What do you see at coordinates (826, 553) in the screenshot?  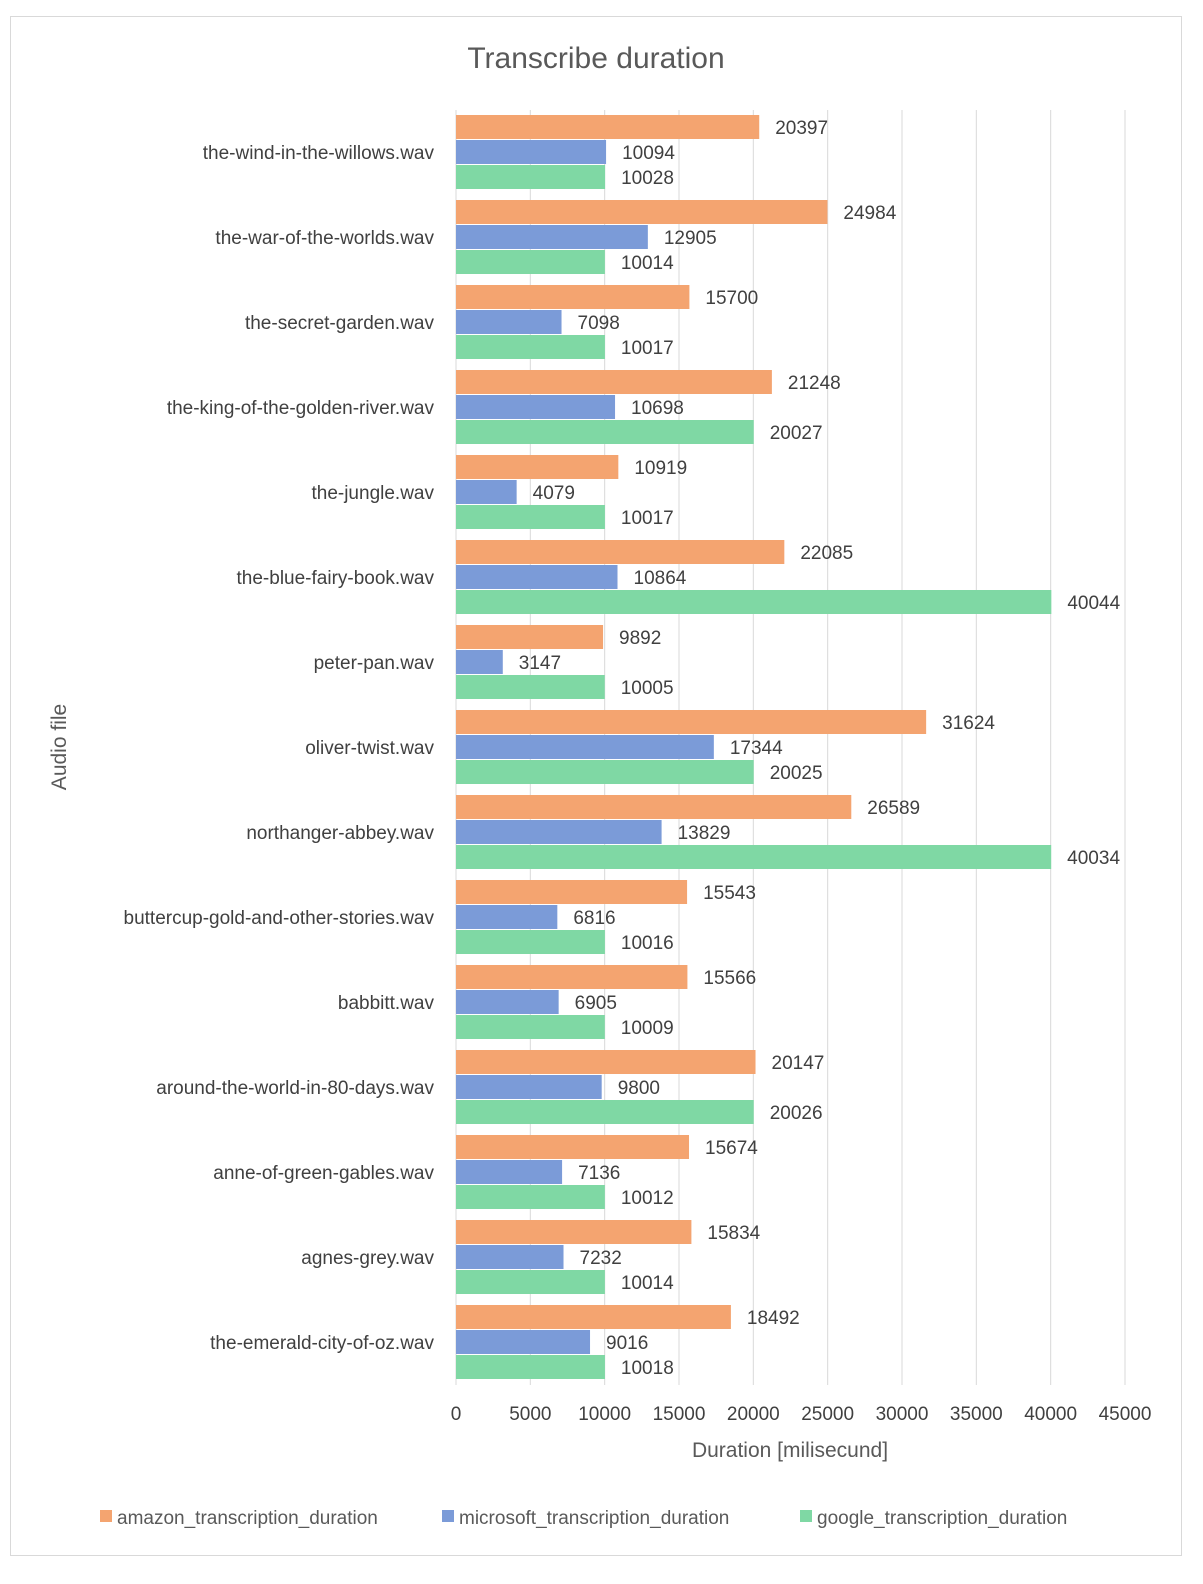 I see `data-label: 22085` at bounding box center [826, 553].